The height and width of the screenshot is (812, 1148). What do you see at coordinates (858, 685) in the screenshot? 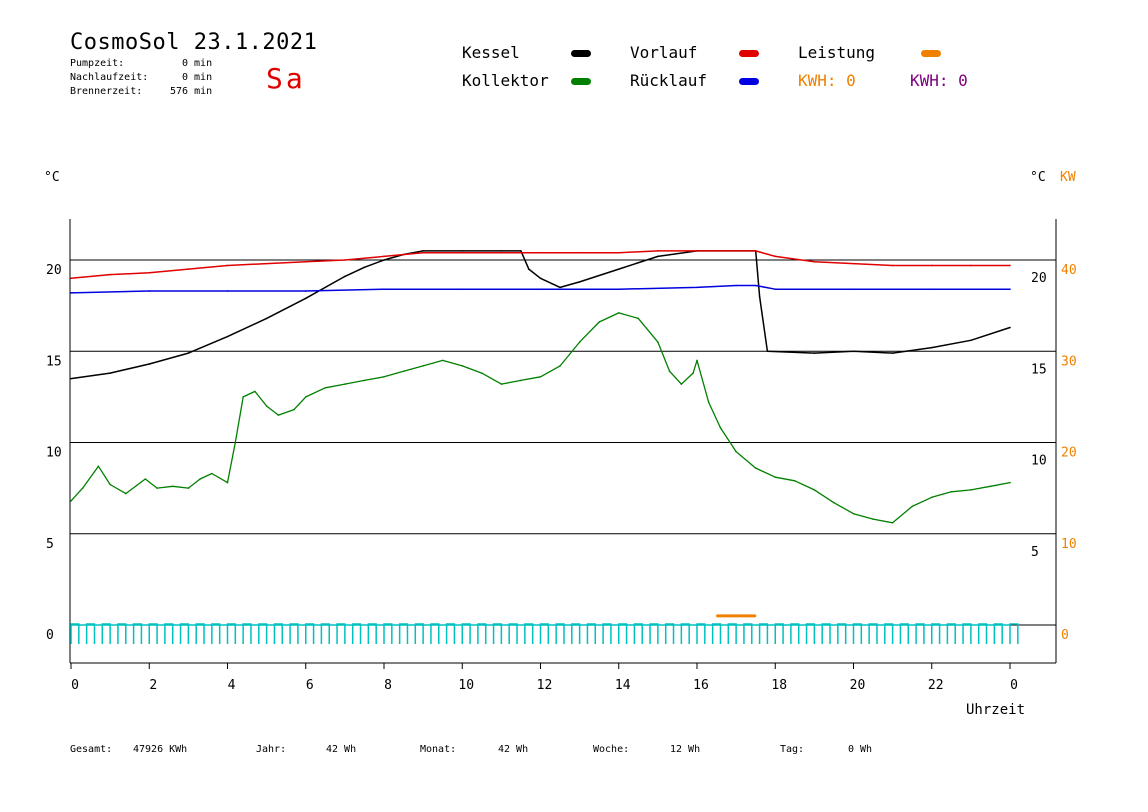
I see `x-tick-label-10: 20` at bounding box center [858, 685].